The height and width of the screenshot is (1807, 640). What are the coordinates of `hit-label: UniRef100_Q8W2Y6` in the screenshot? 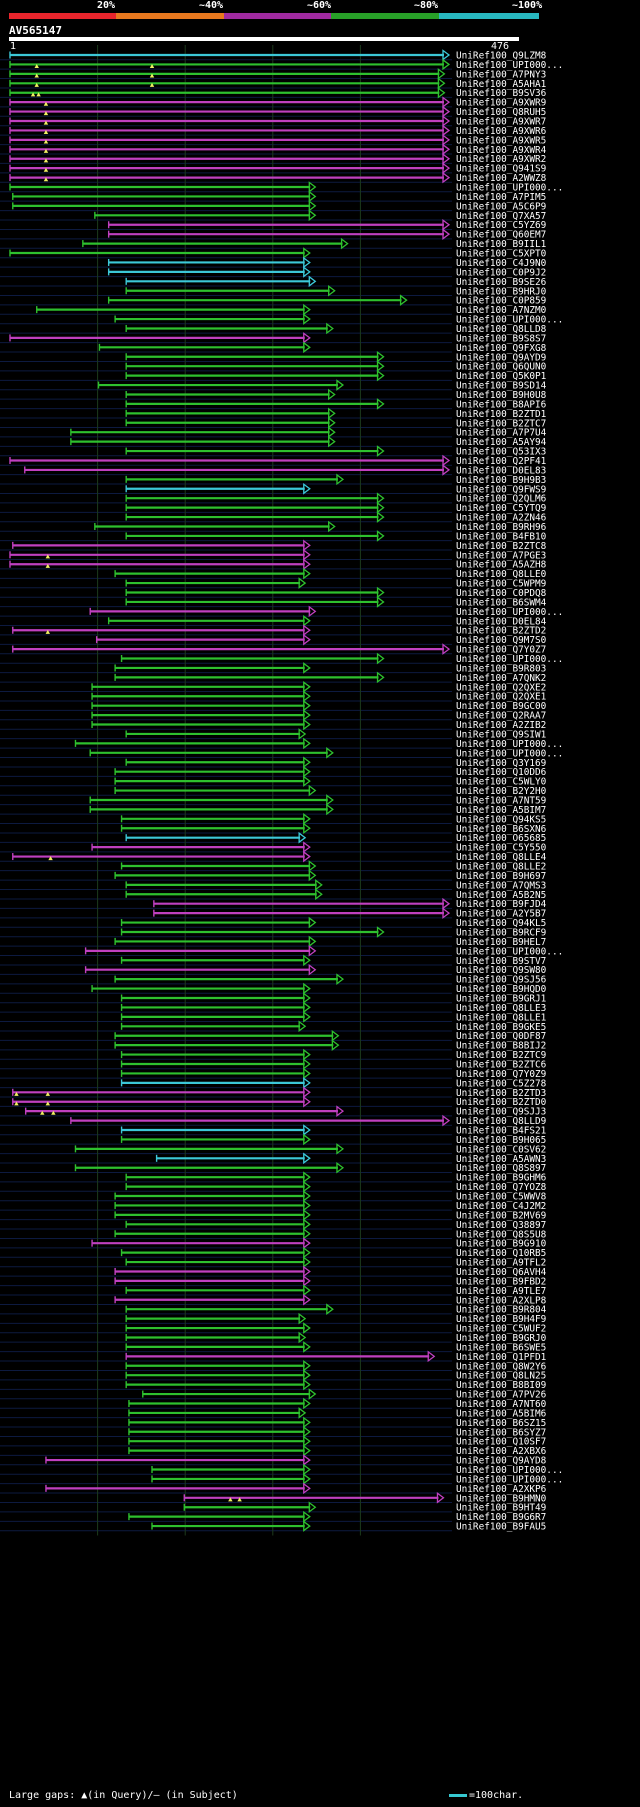 It's located at (501, 1366).